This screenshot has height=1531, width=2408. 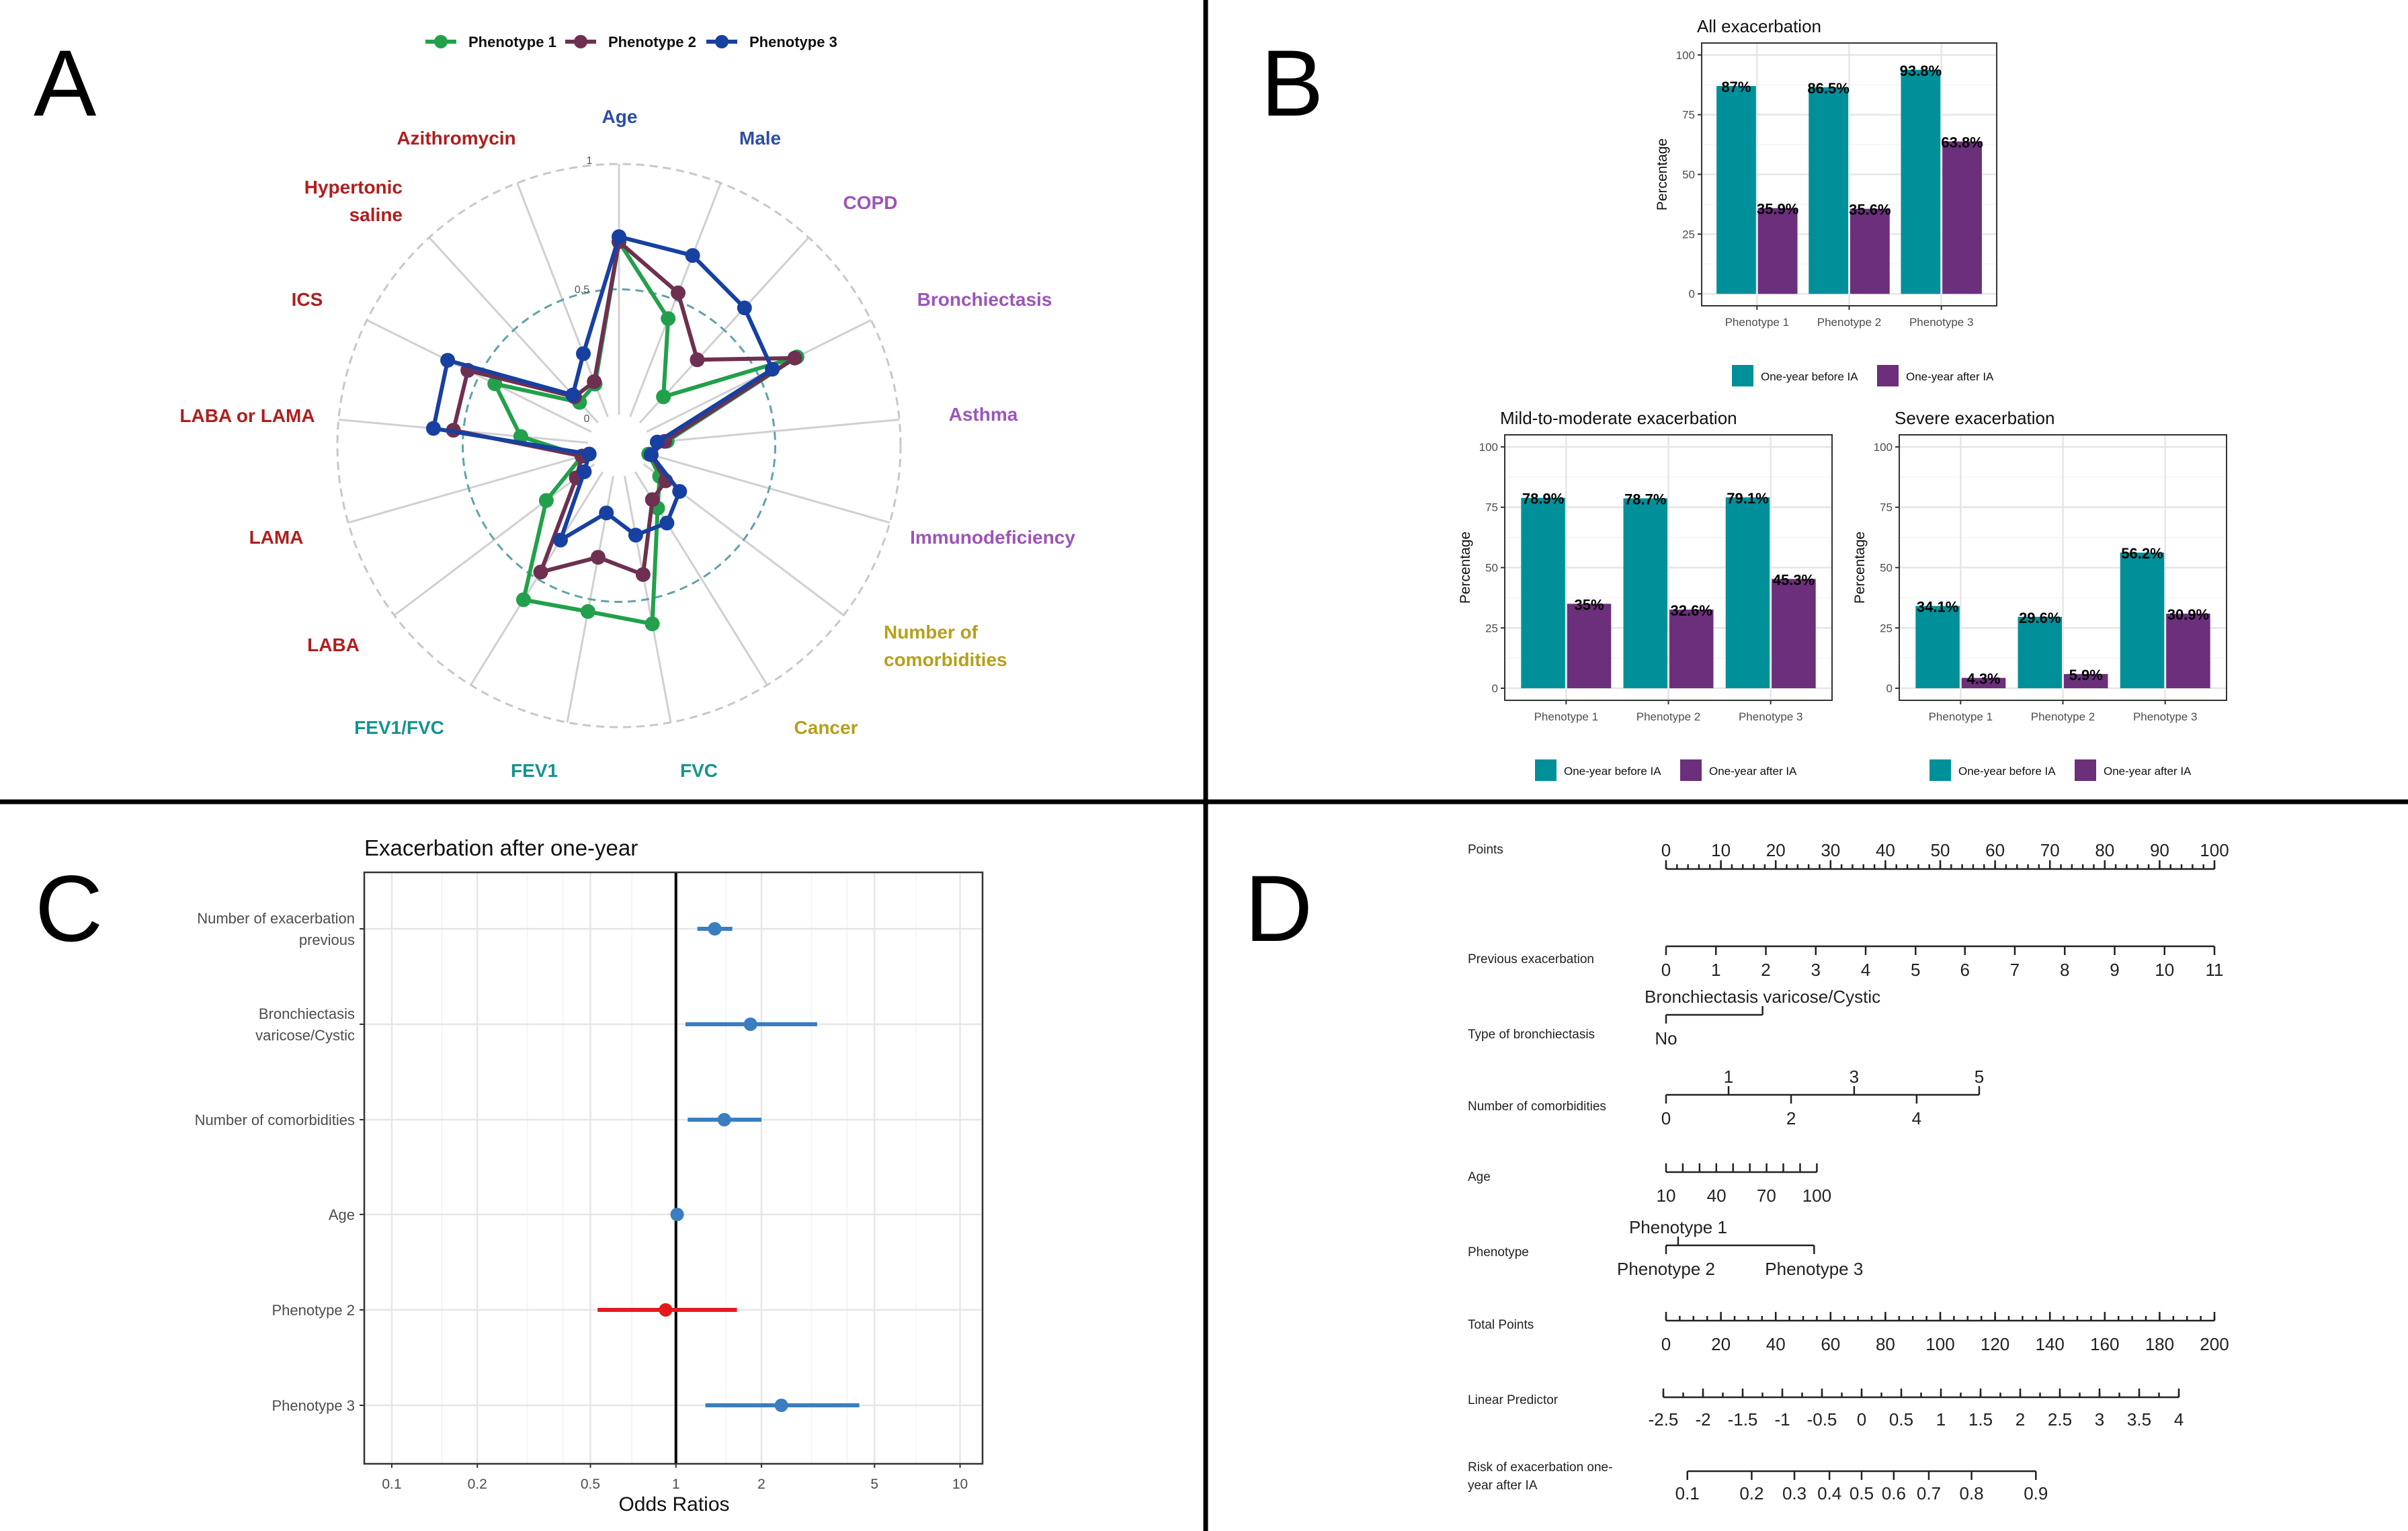 What do you see at coordinates (1995, 1344) in the screenshot?
I see `tick-label: 120` at bounding box center [1995, 1344].